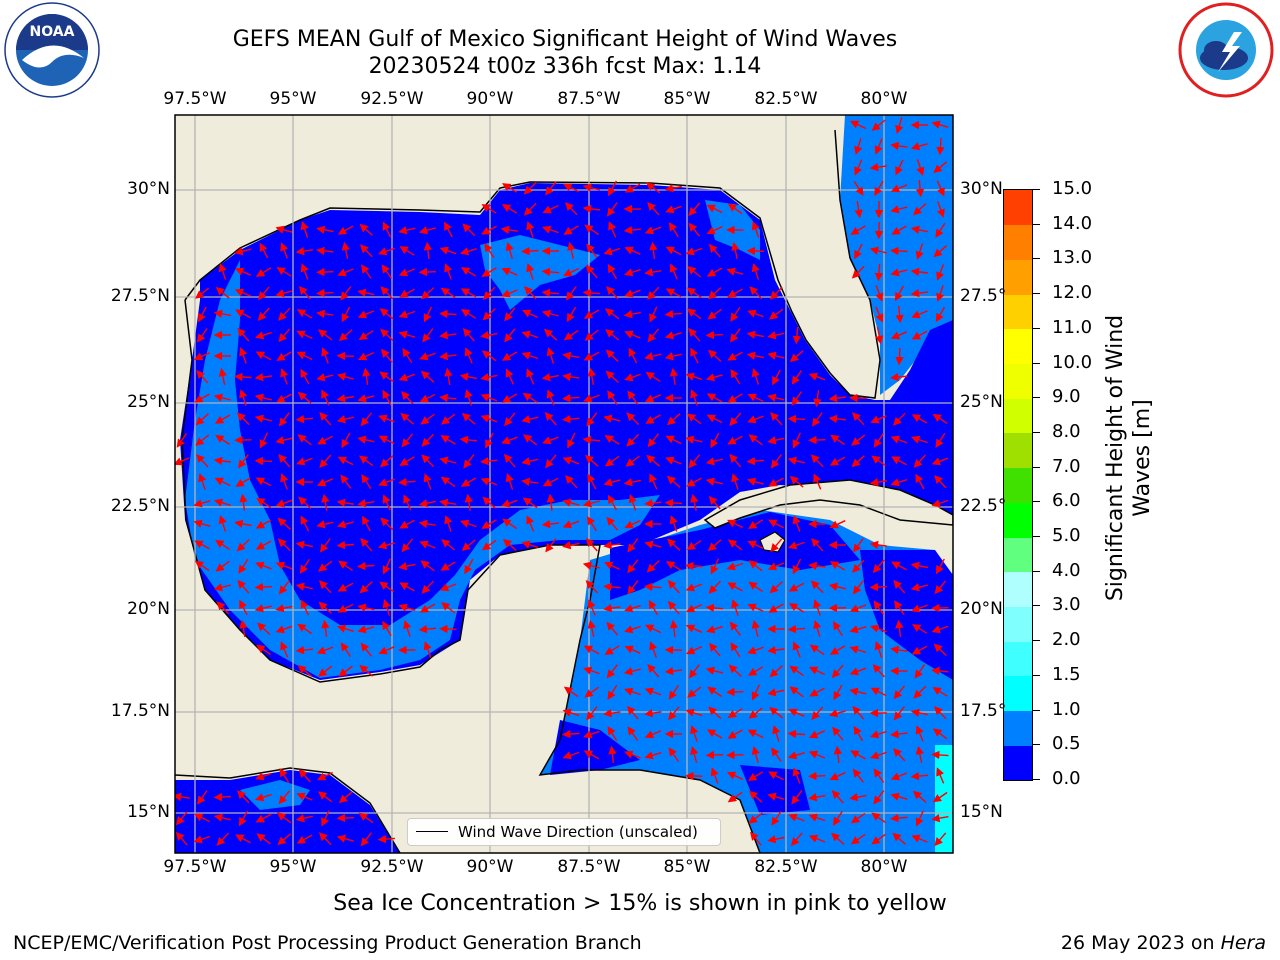 The image size is (1280, 960). What do you see at coordinates (786, 867) in the screenshot?
I see `lon-tick-bottom: 82.5°W` at bounding box center [786, 867].